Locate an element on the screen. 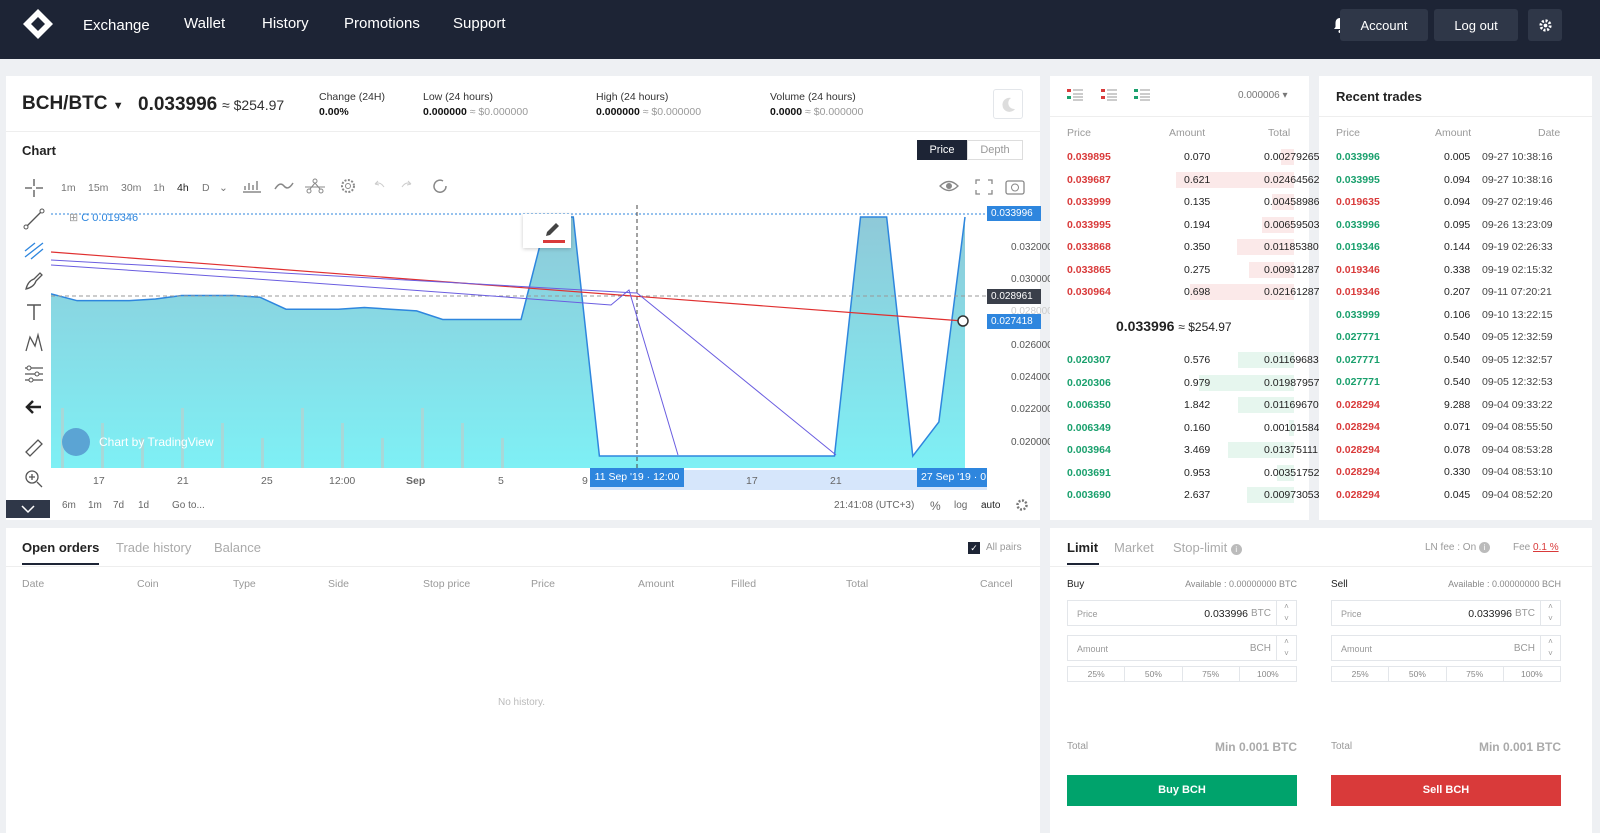  tab-trade-history: Trade history is located at coordinates (154, 547).